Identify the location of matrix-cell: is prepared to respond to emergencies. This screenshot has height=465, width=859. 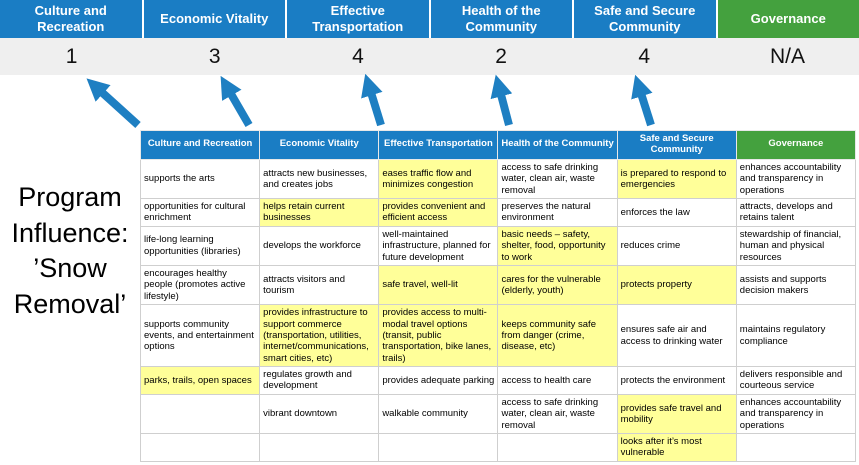
(676, 179).